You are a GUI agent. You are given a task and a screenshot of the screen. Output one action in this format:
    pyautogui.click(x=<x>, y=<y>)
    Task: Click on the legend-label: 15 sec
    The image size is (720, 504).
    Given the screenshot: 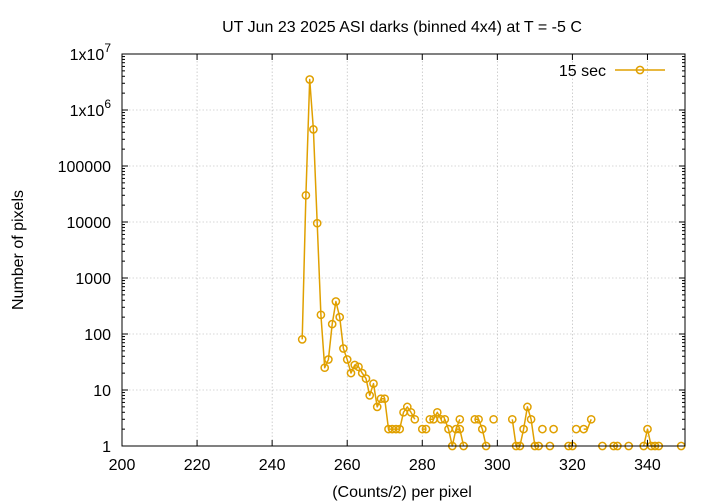 What is the action you would take?
    pyautogui.click(x=582, y=71)
    